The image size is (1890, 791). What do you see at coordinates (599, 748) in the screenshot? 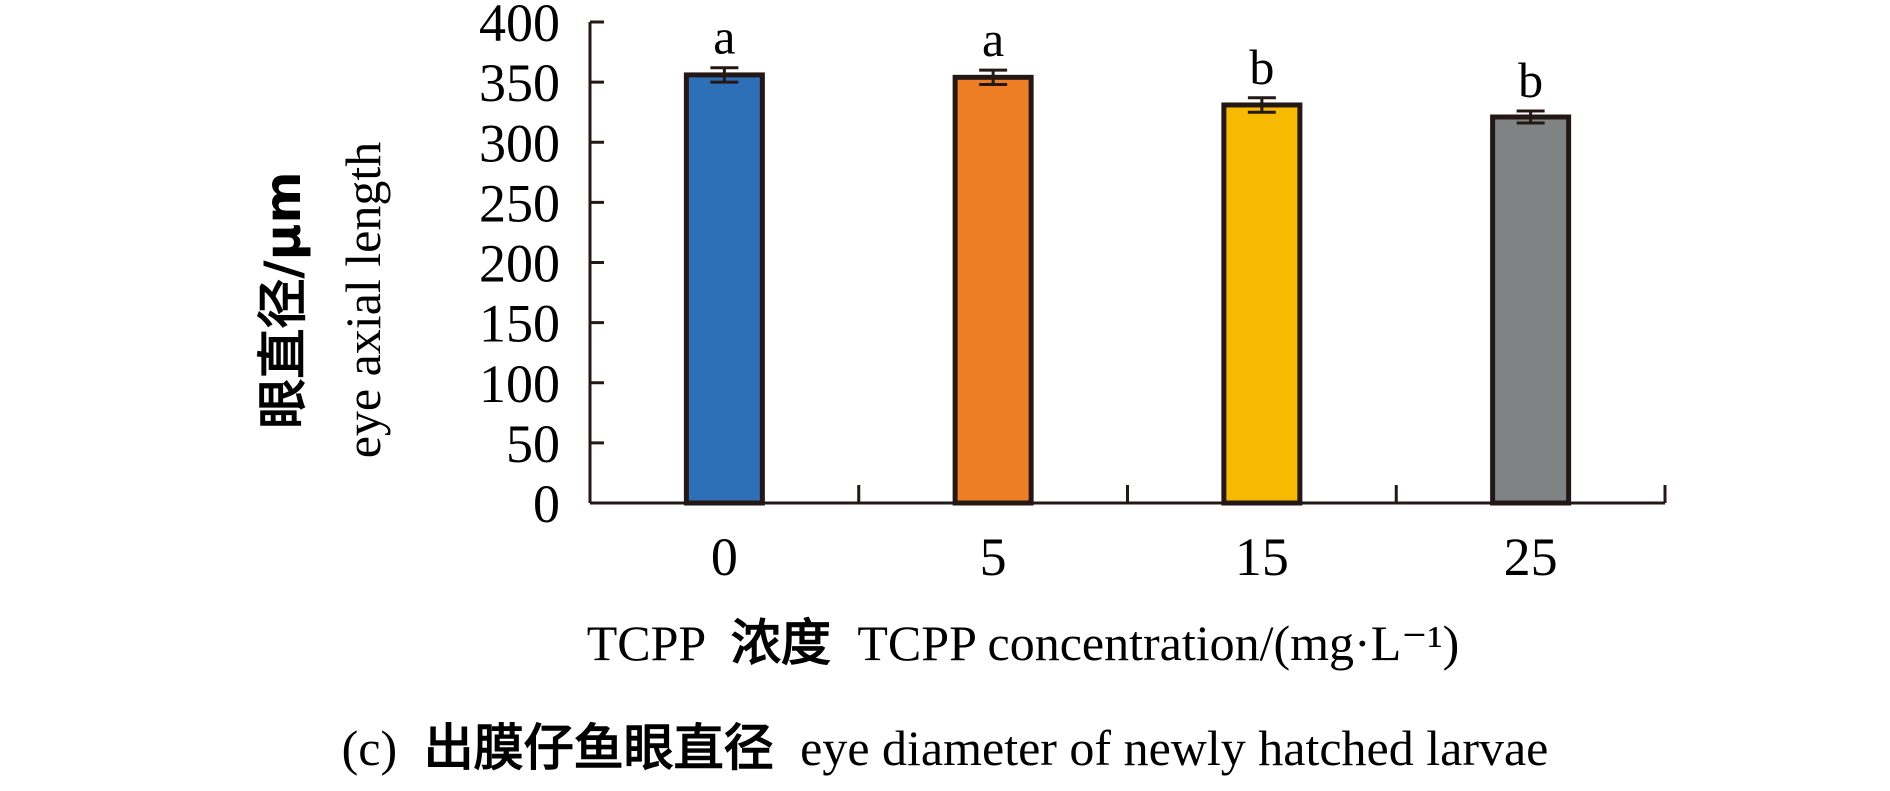
I see `caption-cn: 出膜仔鱼眼直径` at bounding box center [599, 748].